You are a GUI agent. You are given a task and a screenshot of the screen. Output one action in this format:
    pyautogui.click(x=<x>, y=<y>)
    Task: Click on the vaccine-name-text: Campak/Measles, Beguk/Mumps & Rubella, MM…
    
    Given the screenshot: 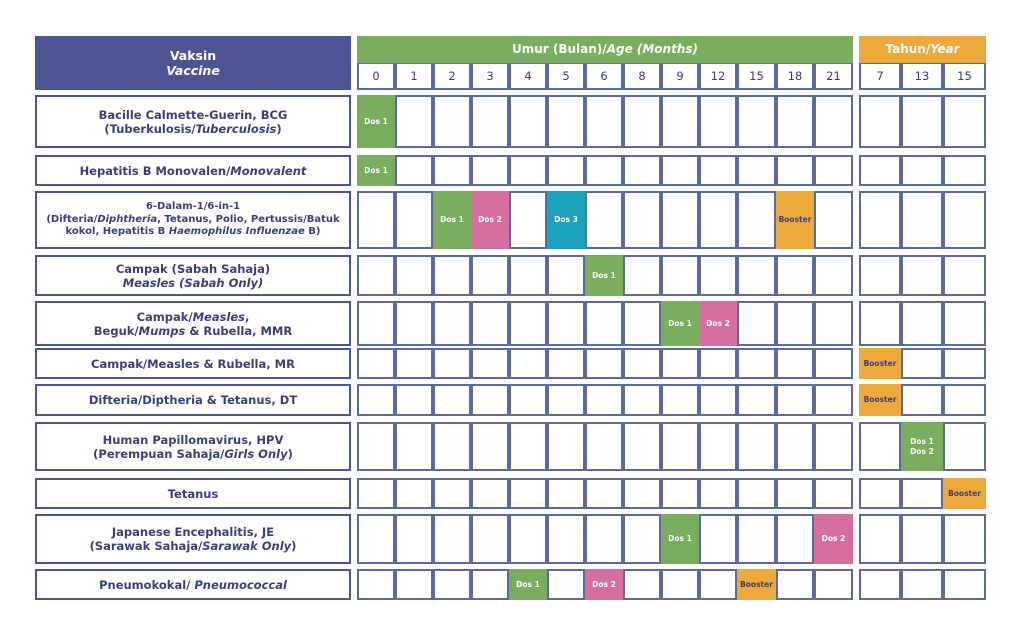 What is the action you would take?
    pyautogui.click(x=193, y=324)
    